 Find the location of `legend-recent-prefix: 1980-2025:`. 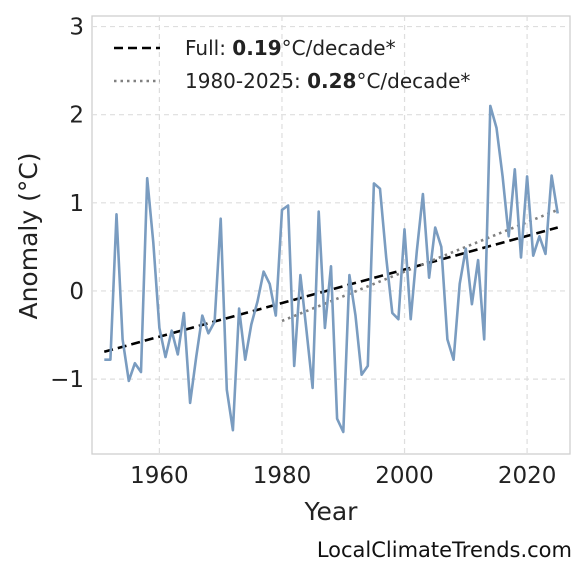

legend-recent-prefix: 1980-2025: is located at coordinates (246, 81).